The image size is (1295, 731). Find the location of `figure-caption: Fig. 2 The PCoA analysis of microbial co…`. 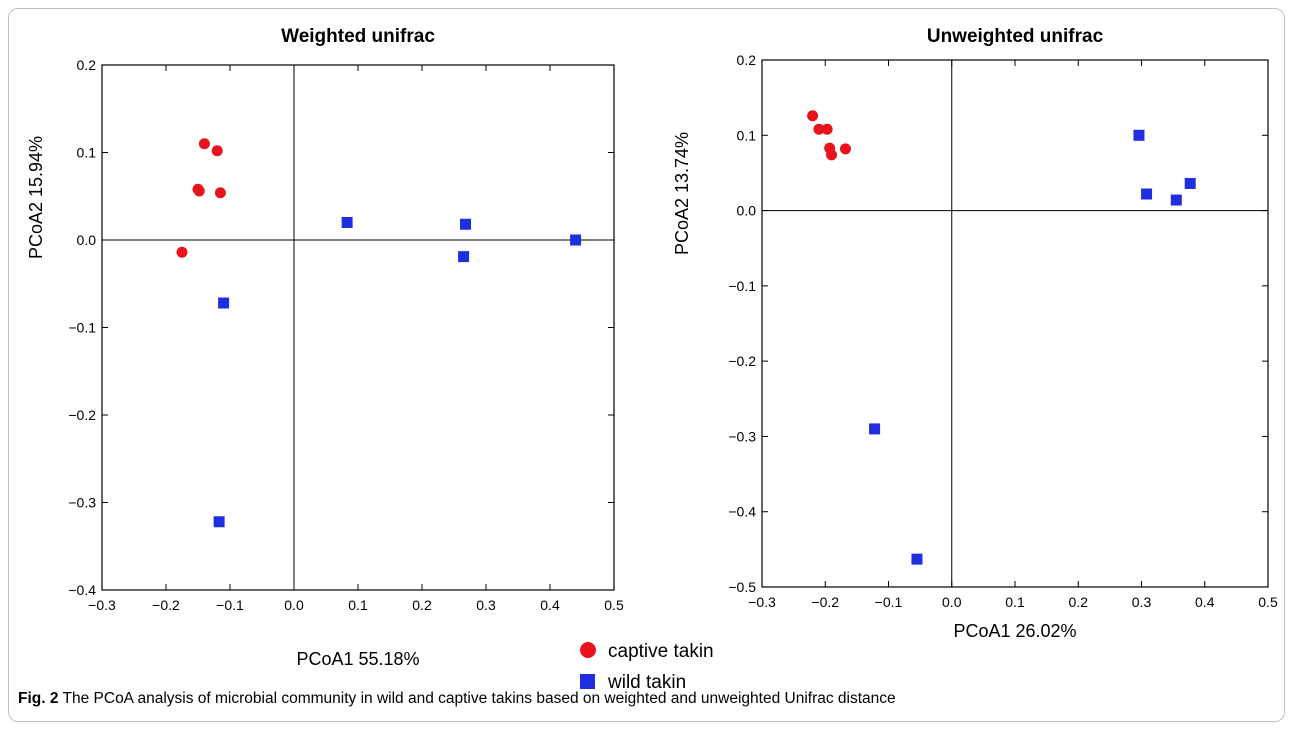

figure-caption: Fig. 2 The PCoA analysis of microbial co… is located at coordinates (457, 699).